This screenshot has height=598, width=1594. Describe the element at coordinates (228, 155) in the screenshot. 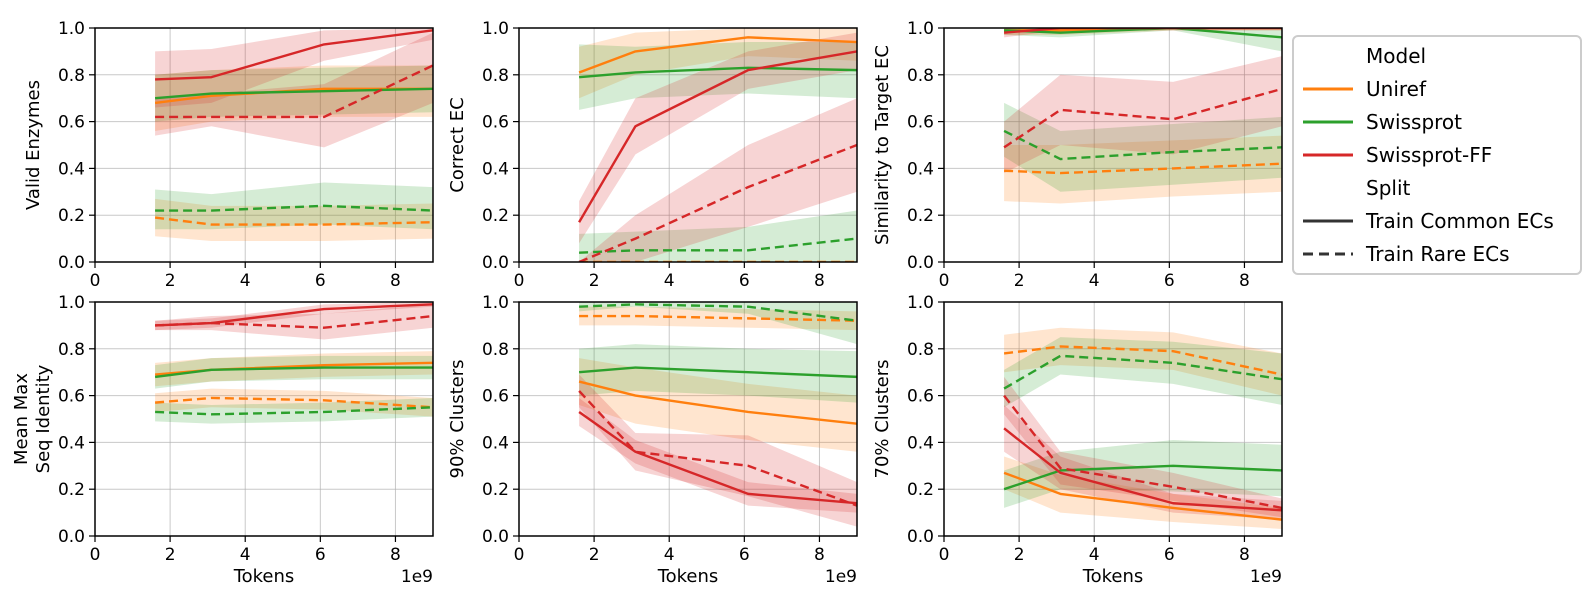

I see `panel-valid-enzymes: 0 2 4 6 8 0.0 0.2 0.4 0.6 0.8 1.0 Valid Enzymes` at that location.